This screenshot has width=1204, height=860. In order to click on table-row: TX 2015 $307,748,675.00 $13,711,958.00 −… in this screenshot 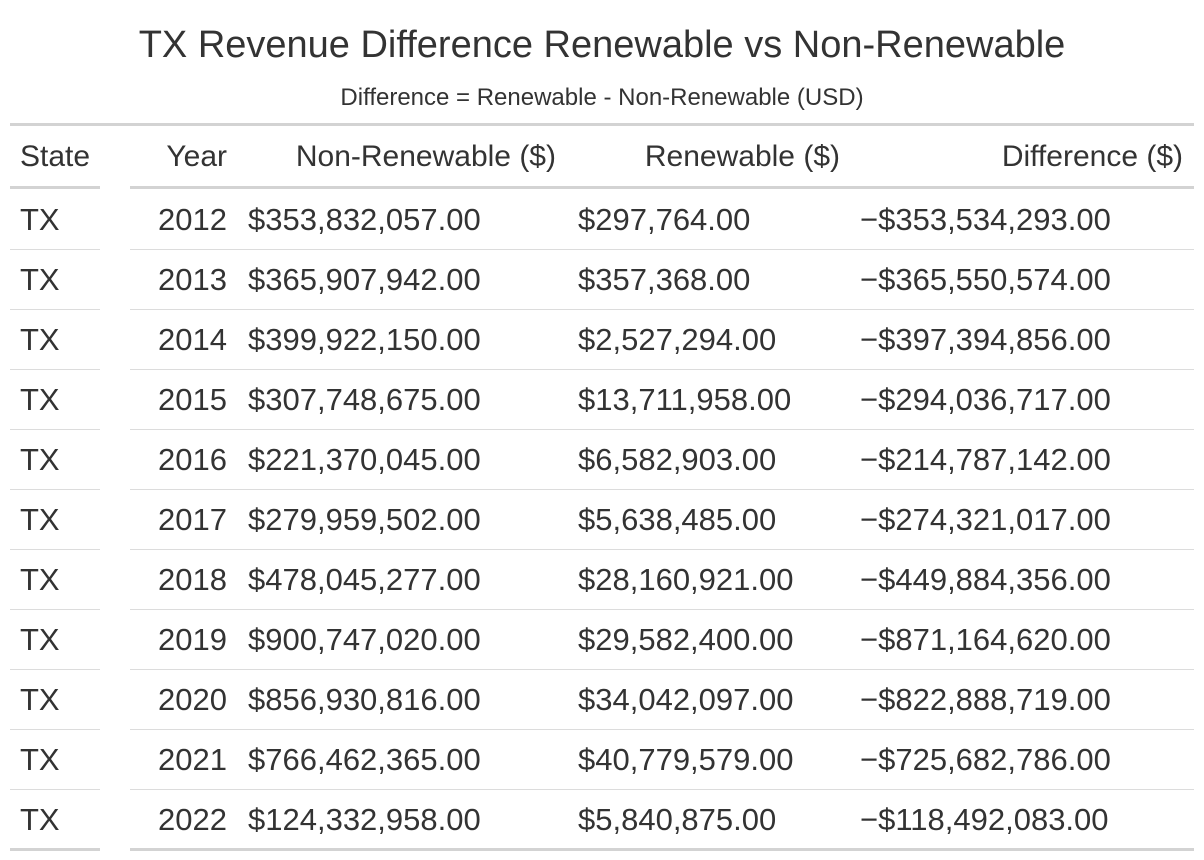, I will do `click(602, 400)`.